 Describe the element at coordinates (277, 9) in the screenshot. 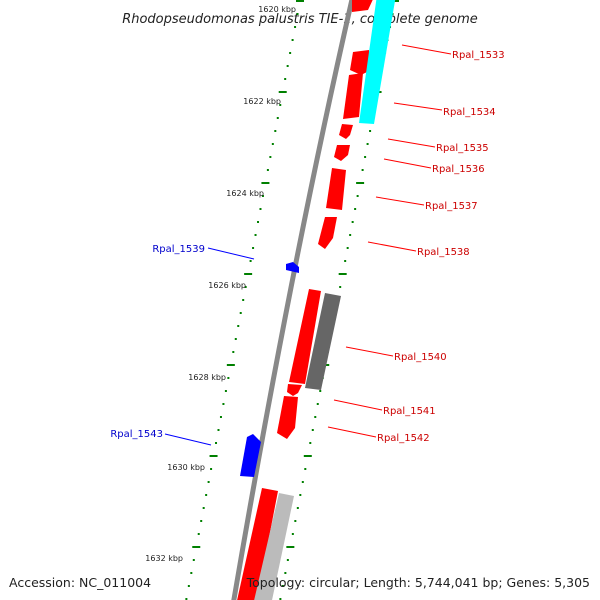

I see `scale-label-1620: 1620 kbp` at that location.